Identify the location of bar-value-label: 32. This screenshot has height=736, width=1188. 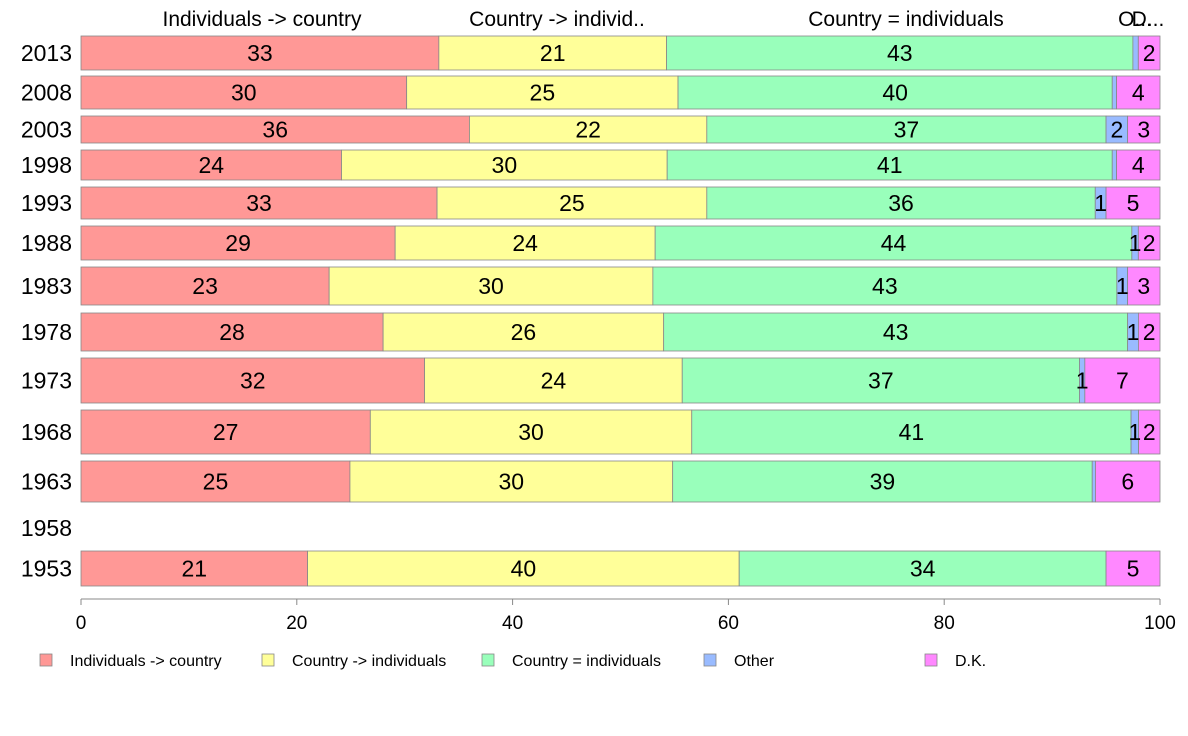
(253, 381).